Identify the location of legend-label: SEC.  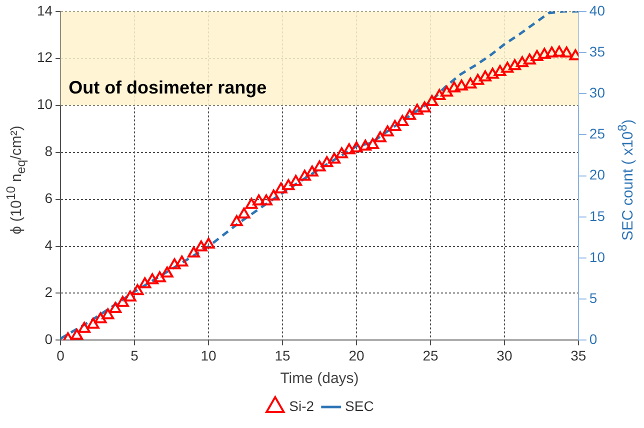
(359, 406).